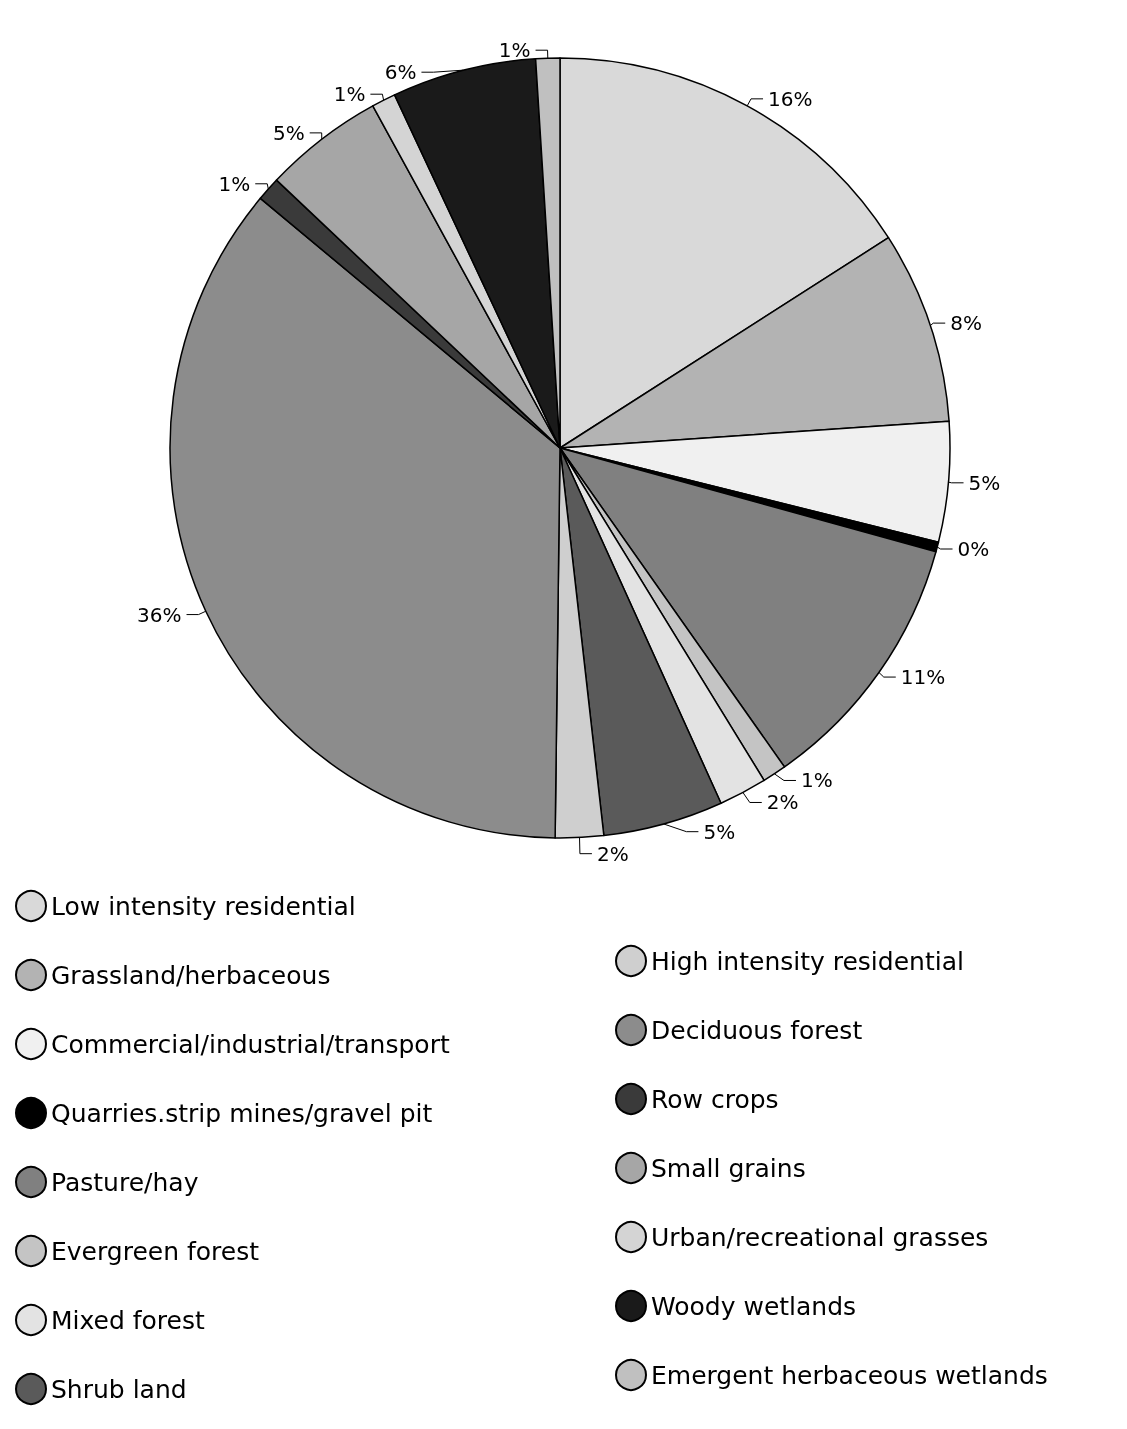  Describe the element at coordinates (250, 1044) in the screenshot. I see `legend-label: Commercial/industrial/transport` at that location.